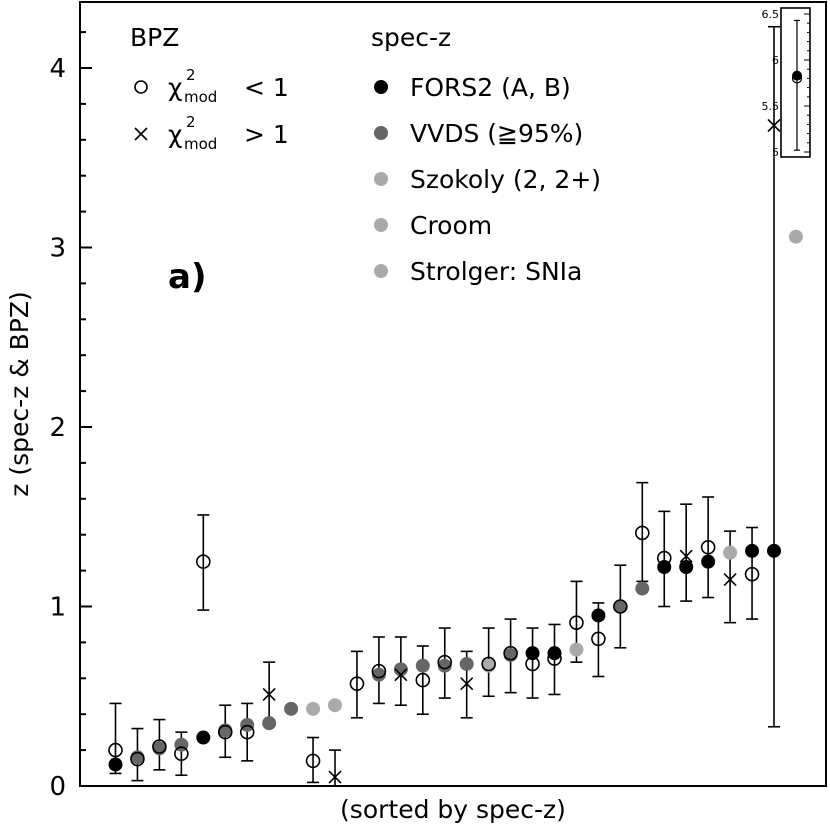  What do you see at coordinates (771, 106) in the screenshot?
I see `inset-tick-label: 5.5` at bounding box center [771, 106].